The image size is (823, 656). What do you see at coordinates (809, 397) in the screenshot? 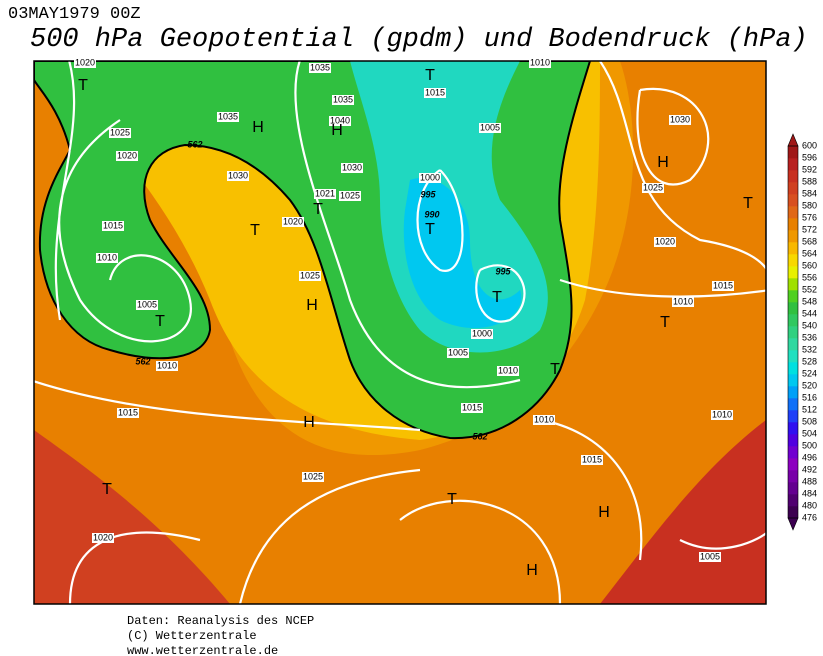
I see `colorbar-label: 516` at bounding box center [809, 397].